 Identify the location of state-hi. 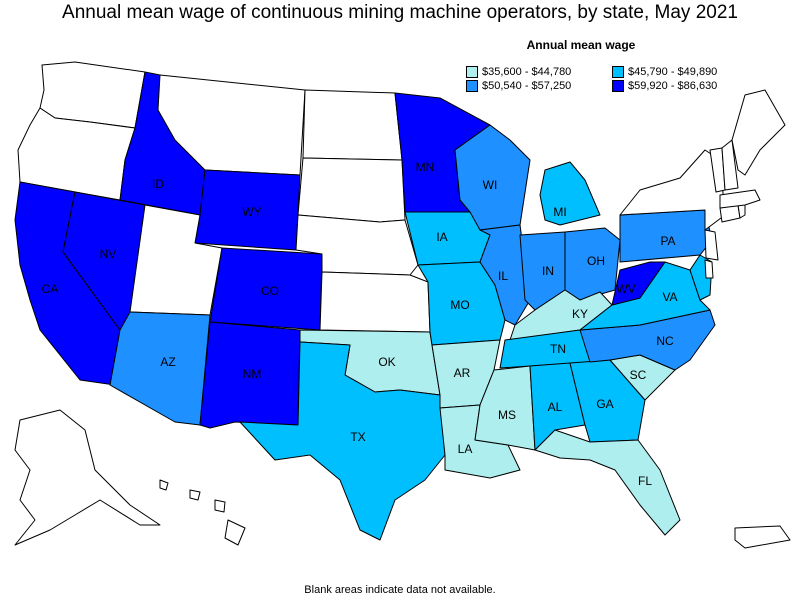
(202, 512).